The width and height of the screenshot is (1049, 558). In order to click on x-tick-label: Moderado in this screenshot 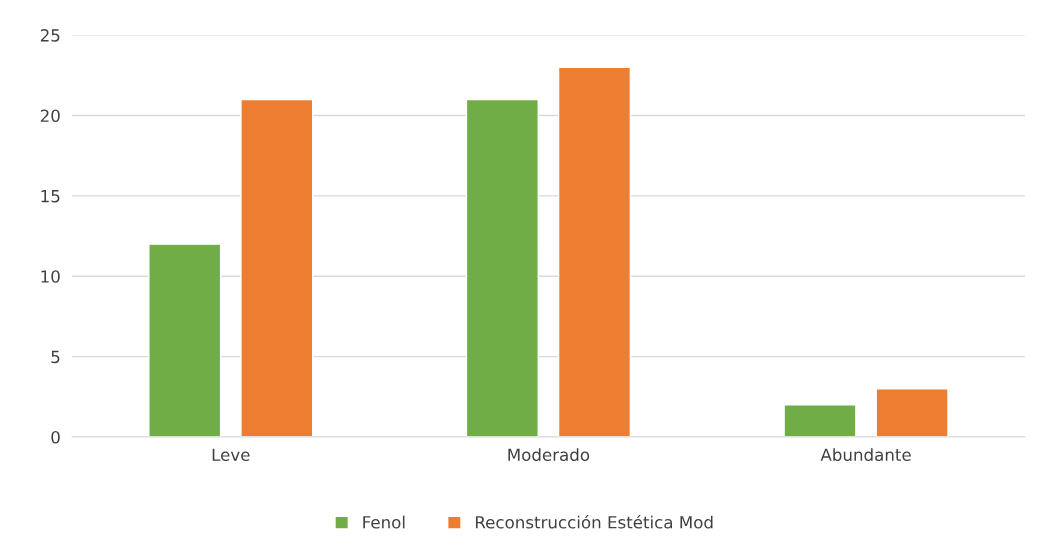, I will do `click(549, 455)`.